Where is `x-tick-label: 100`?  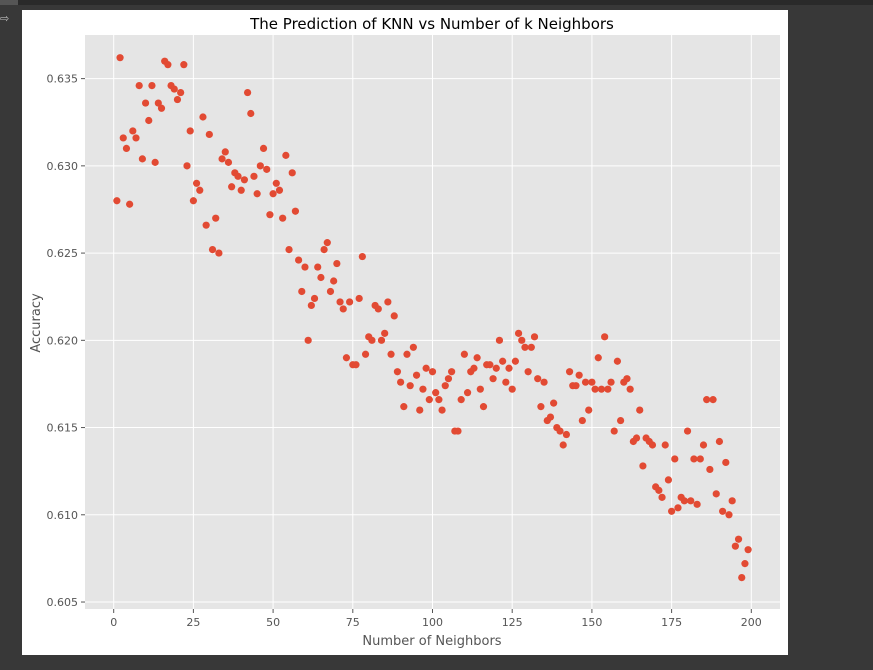
x-tick-label: 100 is located at coordinates (432, 622).